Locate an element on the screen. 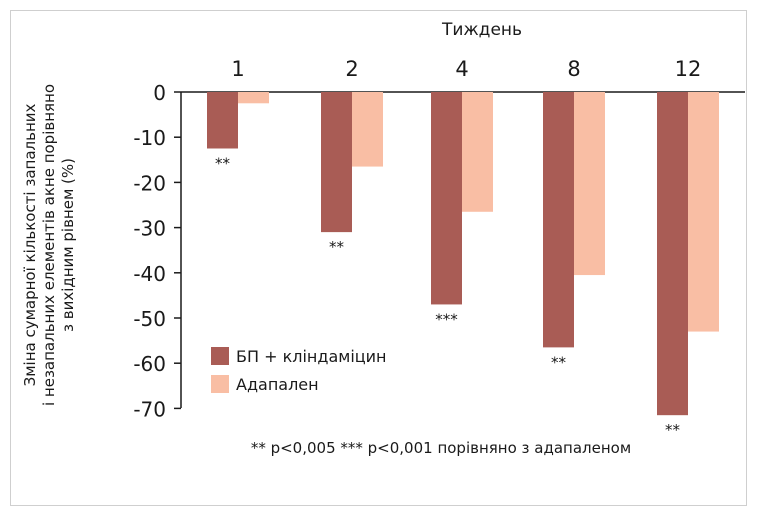  y-tick-label: -70 is located at coordinates (149, 409).